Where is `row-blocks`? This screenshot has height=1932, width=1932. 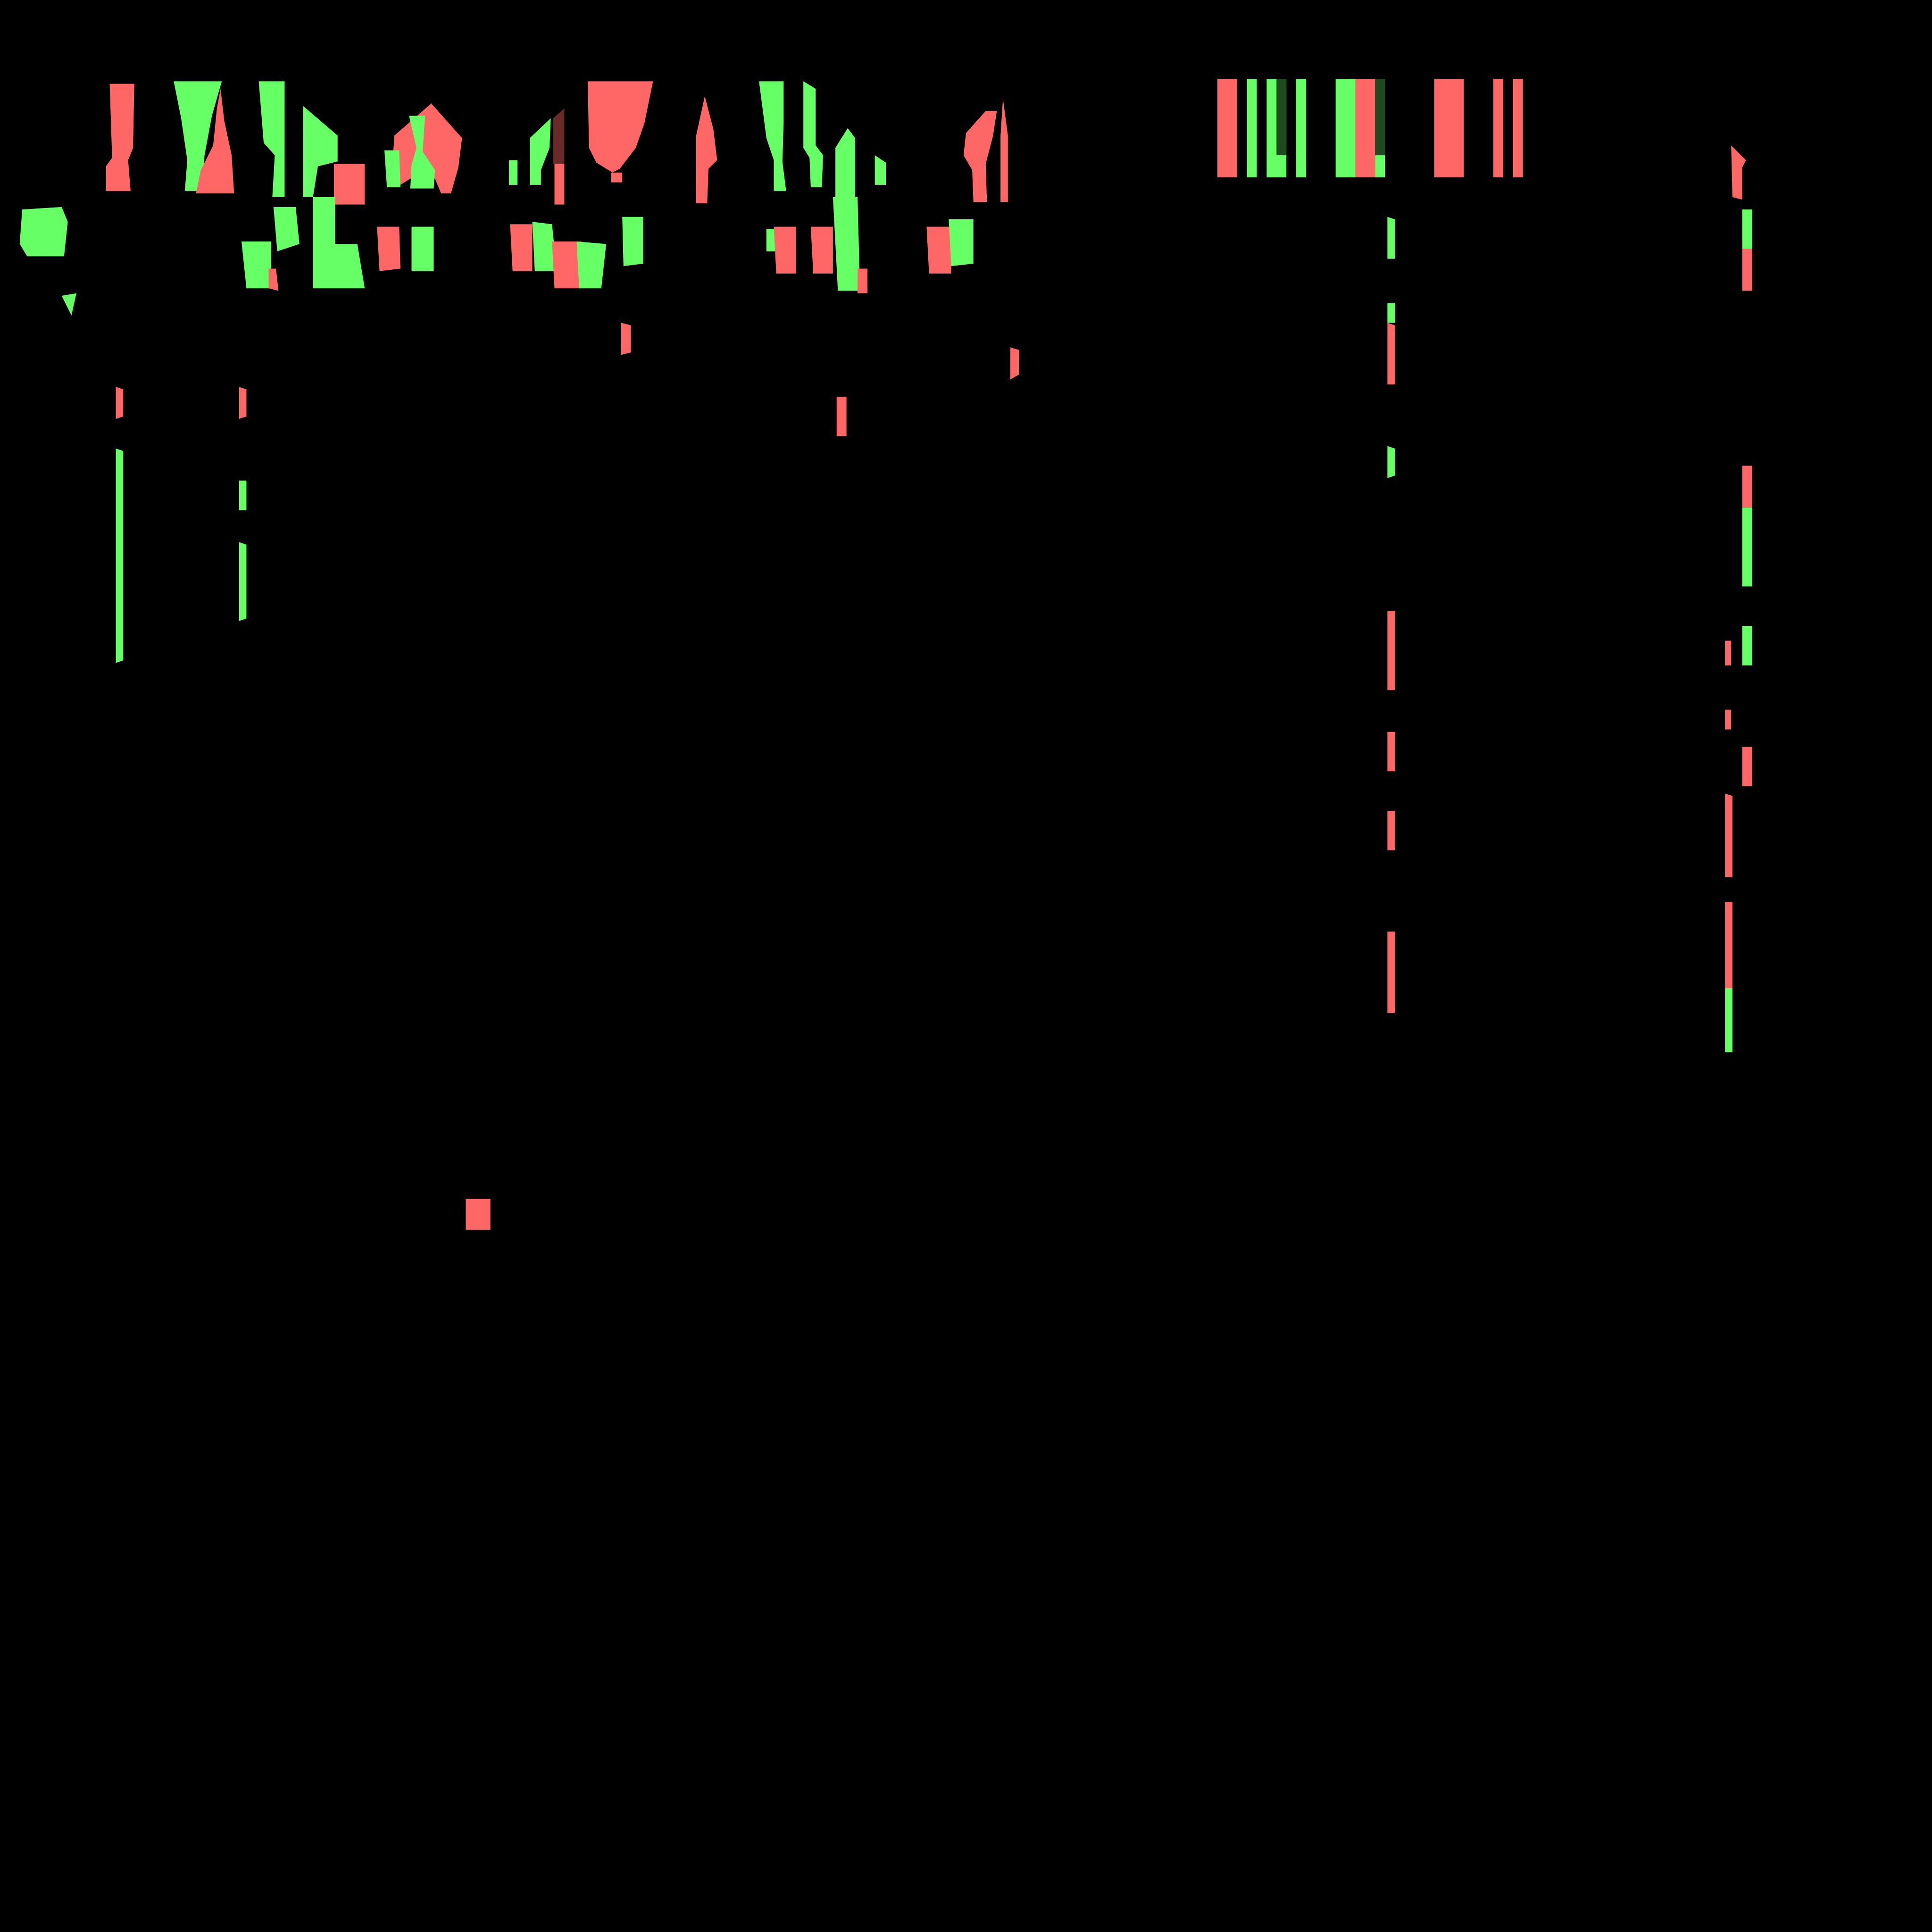 row-blocks is located at coordinates (496, 256).